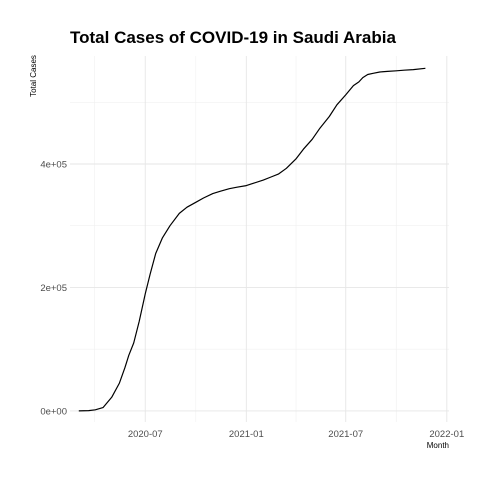 The width and height of the screenshot is (480, 480). Describe the element at coordinates (446, 434) in the screenshot. I see `x-tick-label: 2022-01` at that location.